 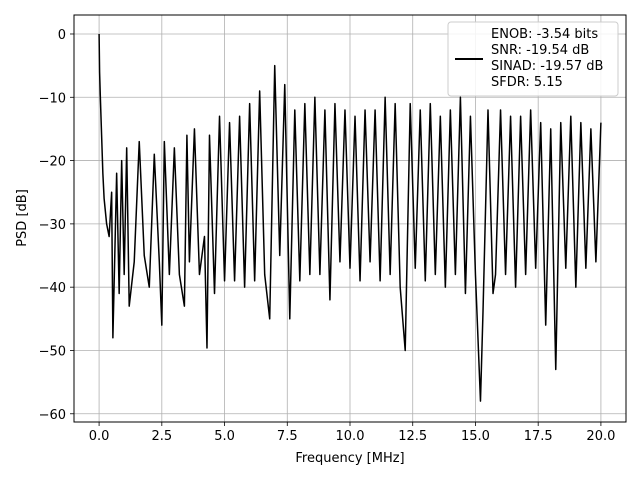 What do you see at coordinates (287, 436) in the screenshot?
I see `x-tick-label: 7.5` at bounding box center [287, 436].